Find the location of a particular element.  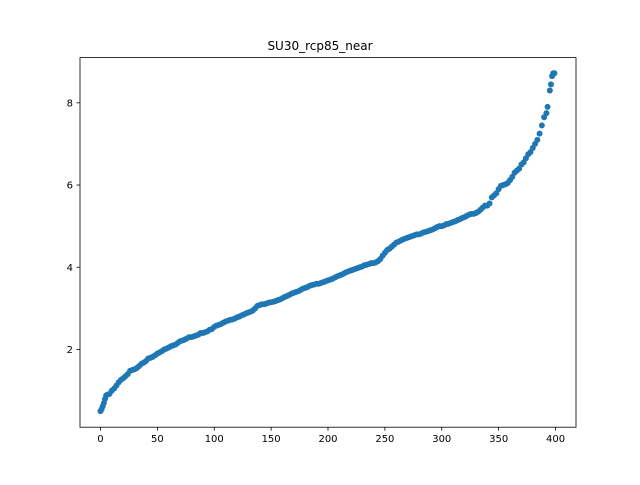

y-axis-ticks: 2 4 6 8 is located at coordinates (73, 227).